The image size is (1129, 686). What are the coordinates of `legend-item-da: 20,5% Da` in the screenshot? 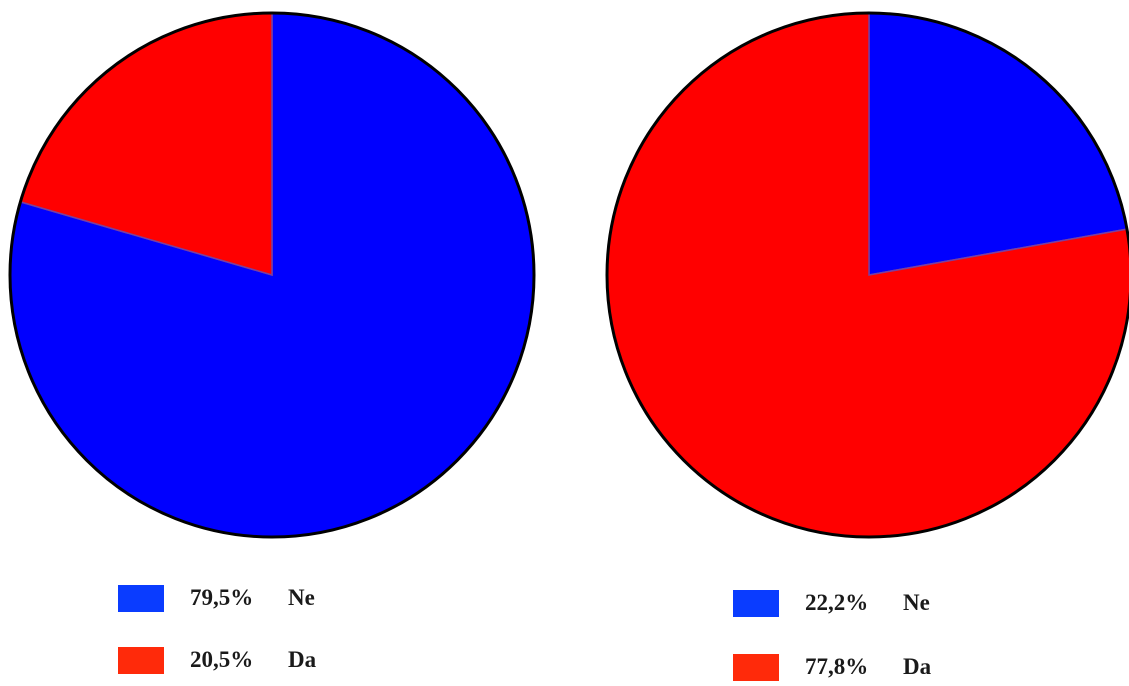 It's located at (217, 660).